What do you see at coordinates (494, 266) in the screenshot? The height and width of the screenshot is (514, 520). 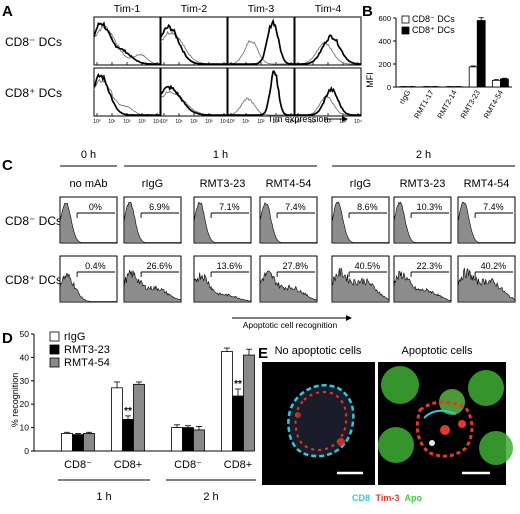 I see `percent-label: 40.2%` at bounding box center [494, 266].